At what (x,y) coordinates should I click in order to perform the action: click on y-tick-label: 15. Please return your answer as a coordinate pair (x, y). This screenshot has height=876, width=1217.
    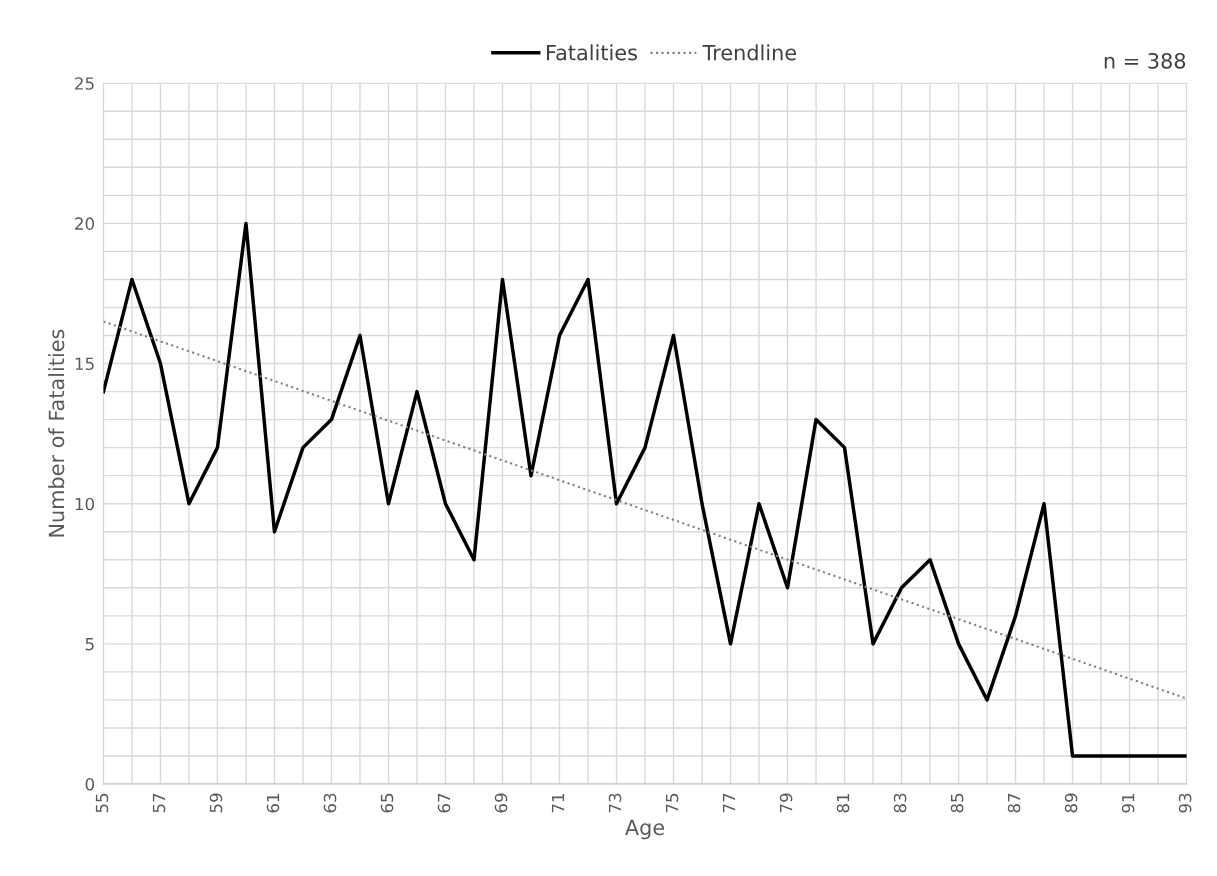
    Looking at the image, I should click on (84, 364).